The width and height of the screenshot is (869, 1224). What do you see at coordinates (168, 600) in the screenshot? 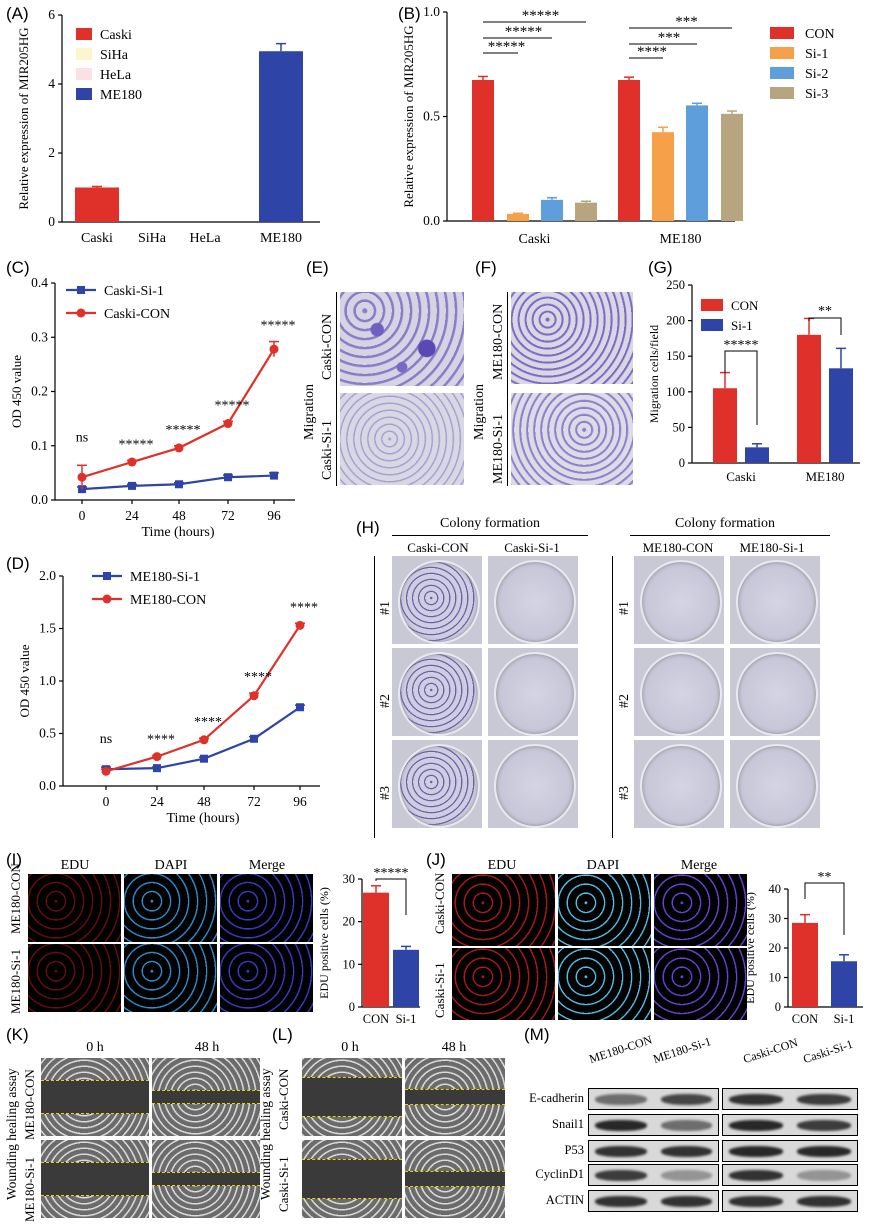
I see `legend-label: ME180-CON` at bounding box center [168, 600].